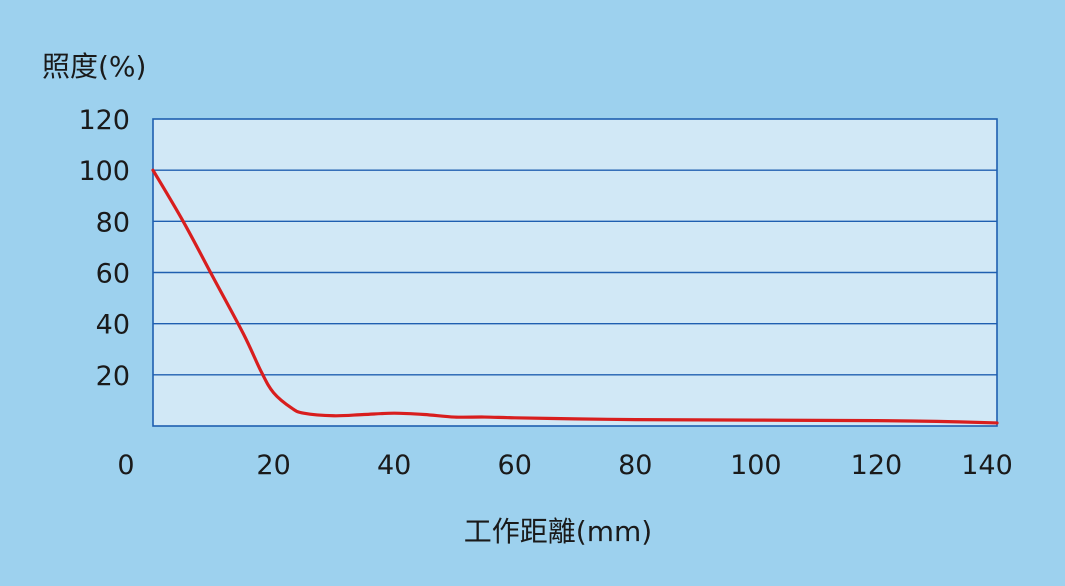 Image resolution: width=1065 pixels, height=586 pixels. I want to click on x-tick-label: 40, so click(394, 465).